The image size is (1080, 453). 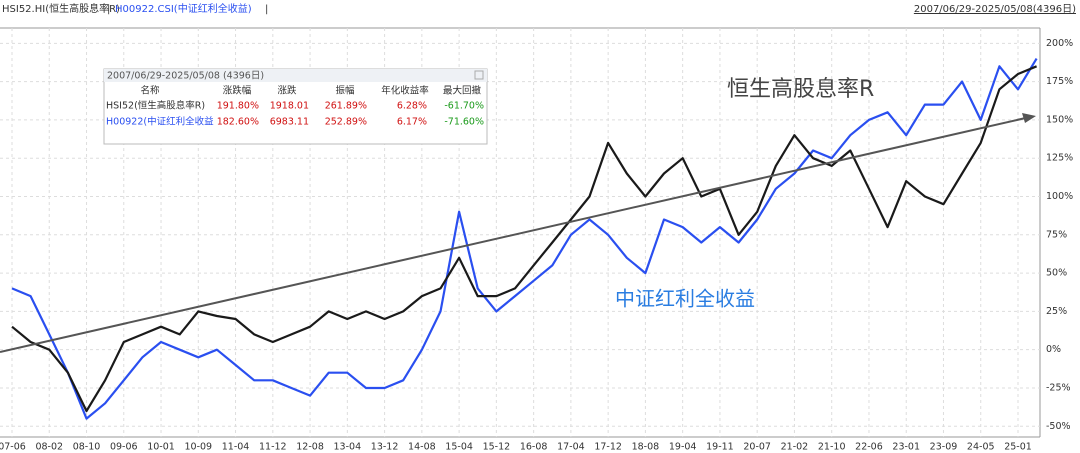 What do you see at coordinates (1059, 196) in the screenshot?
I see `y-tick-label: 100%` at bounding box center [1059, 196].